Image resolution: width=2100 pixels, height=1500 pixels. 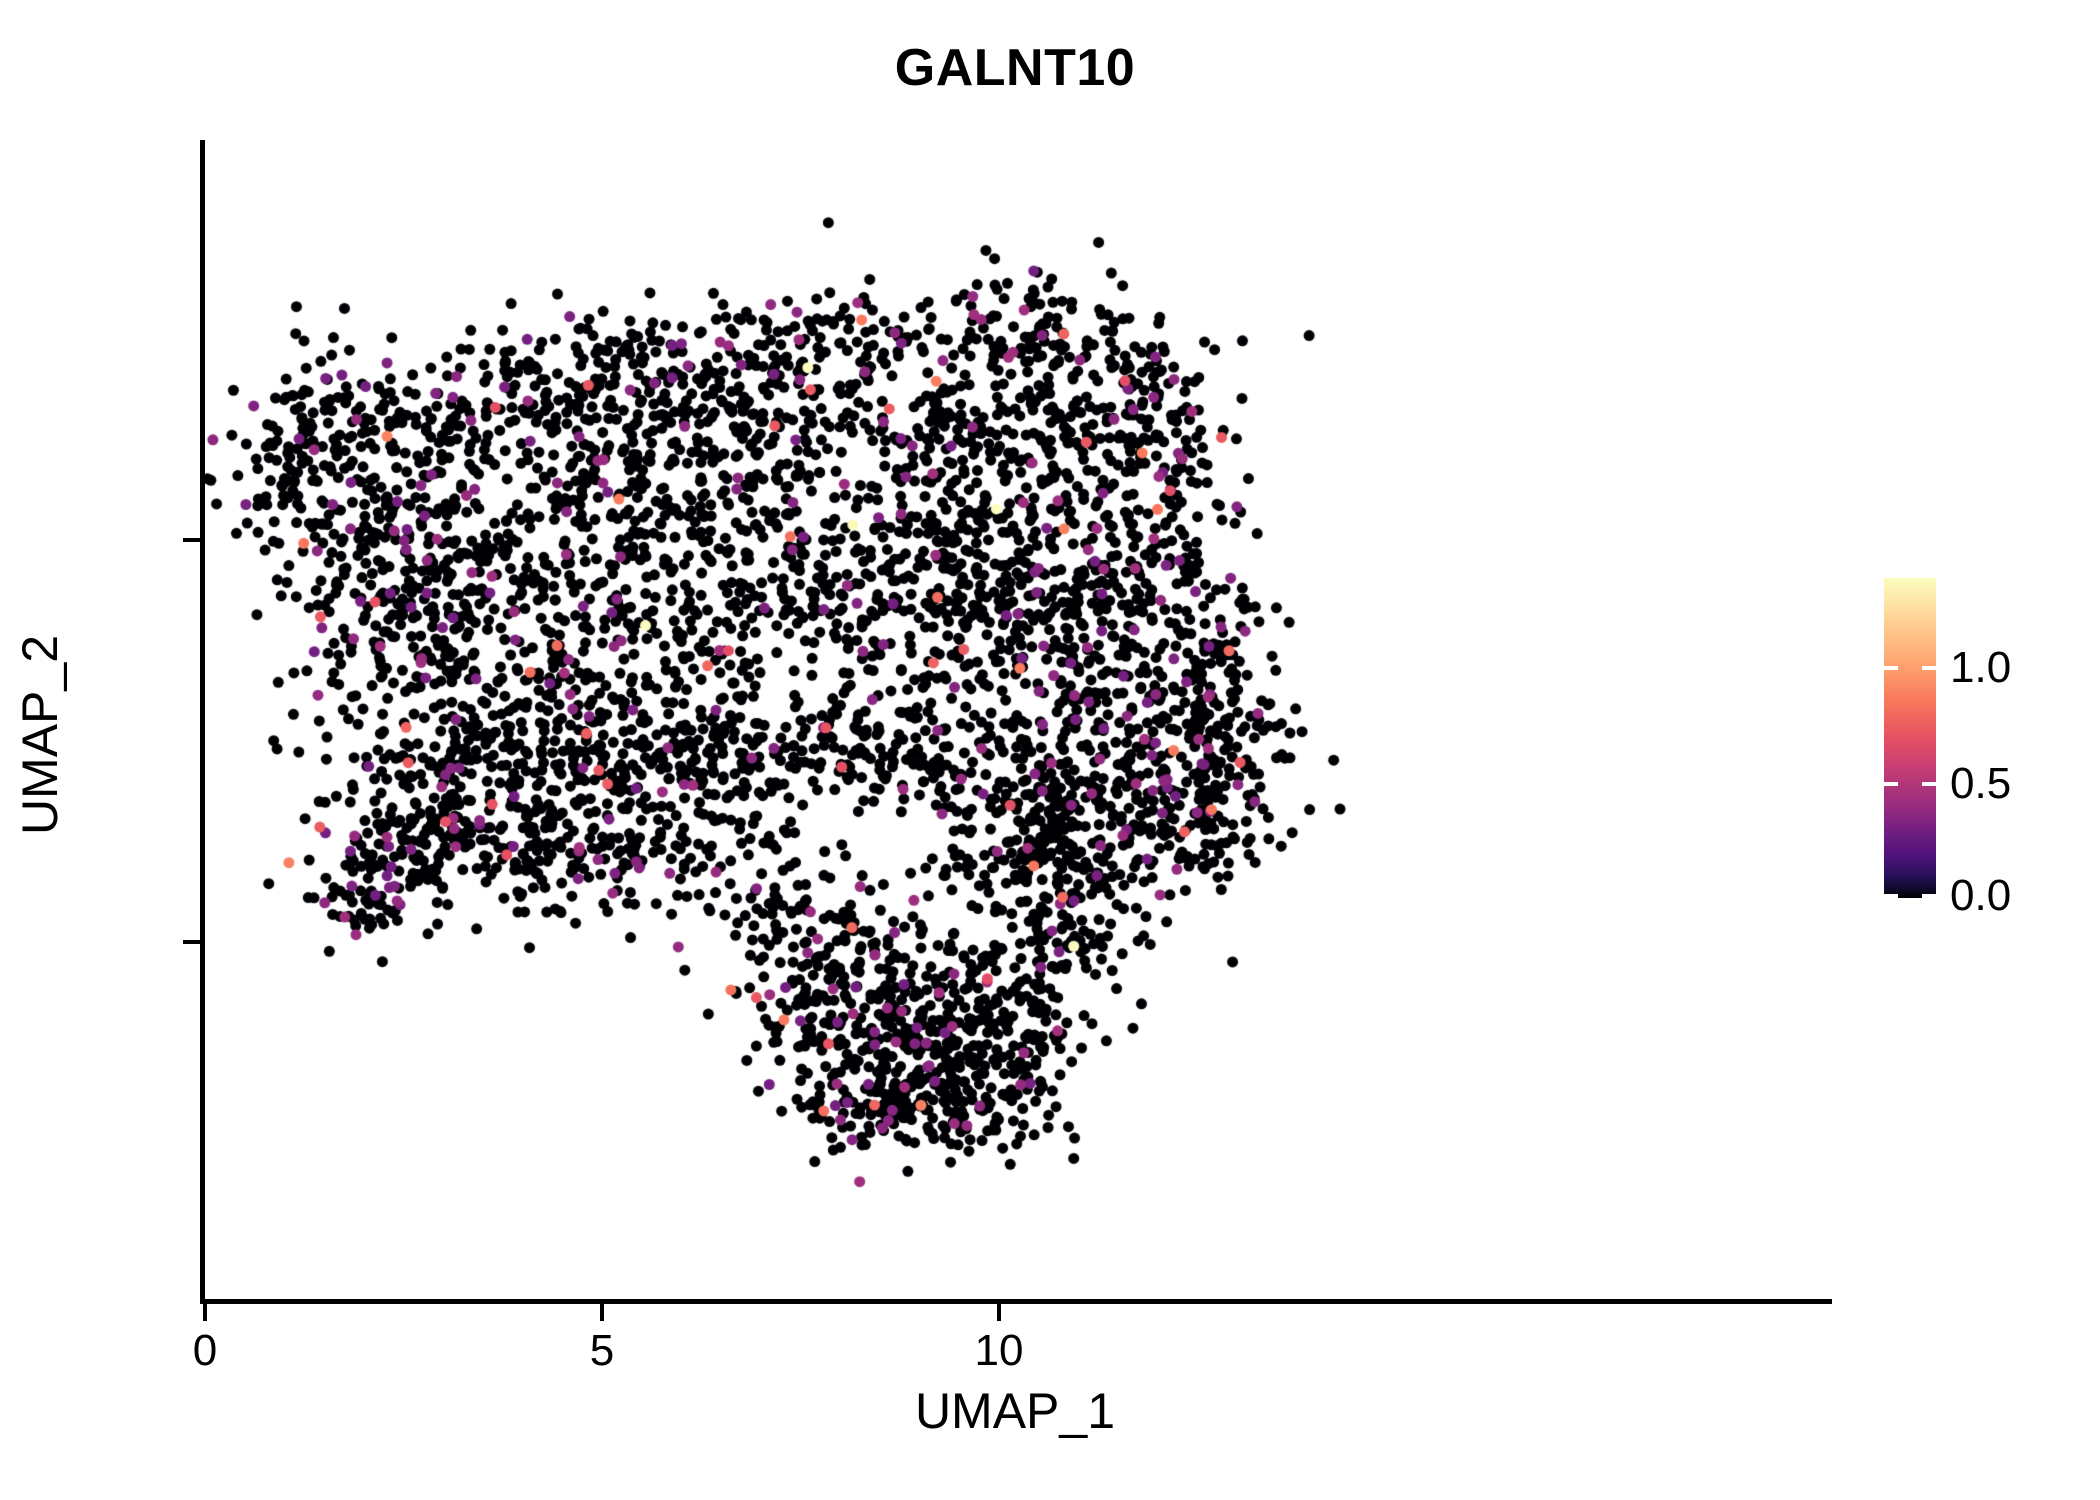 What do you see at coordinates (1910, 738) in the screenshot?
I see `colorbar-gradient` at bounding box center [1910, 738].